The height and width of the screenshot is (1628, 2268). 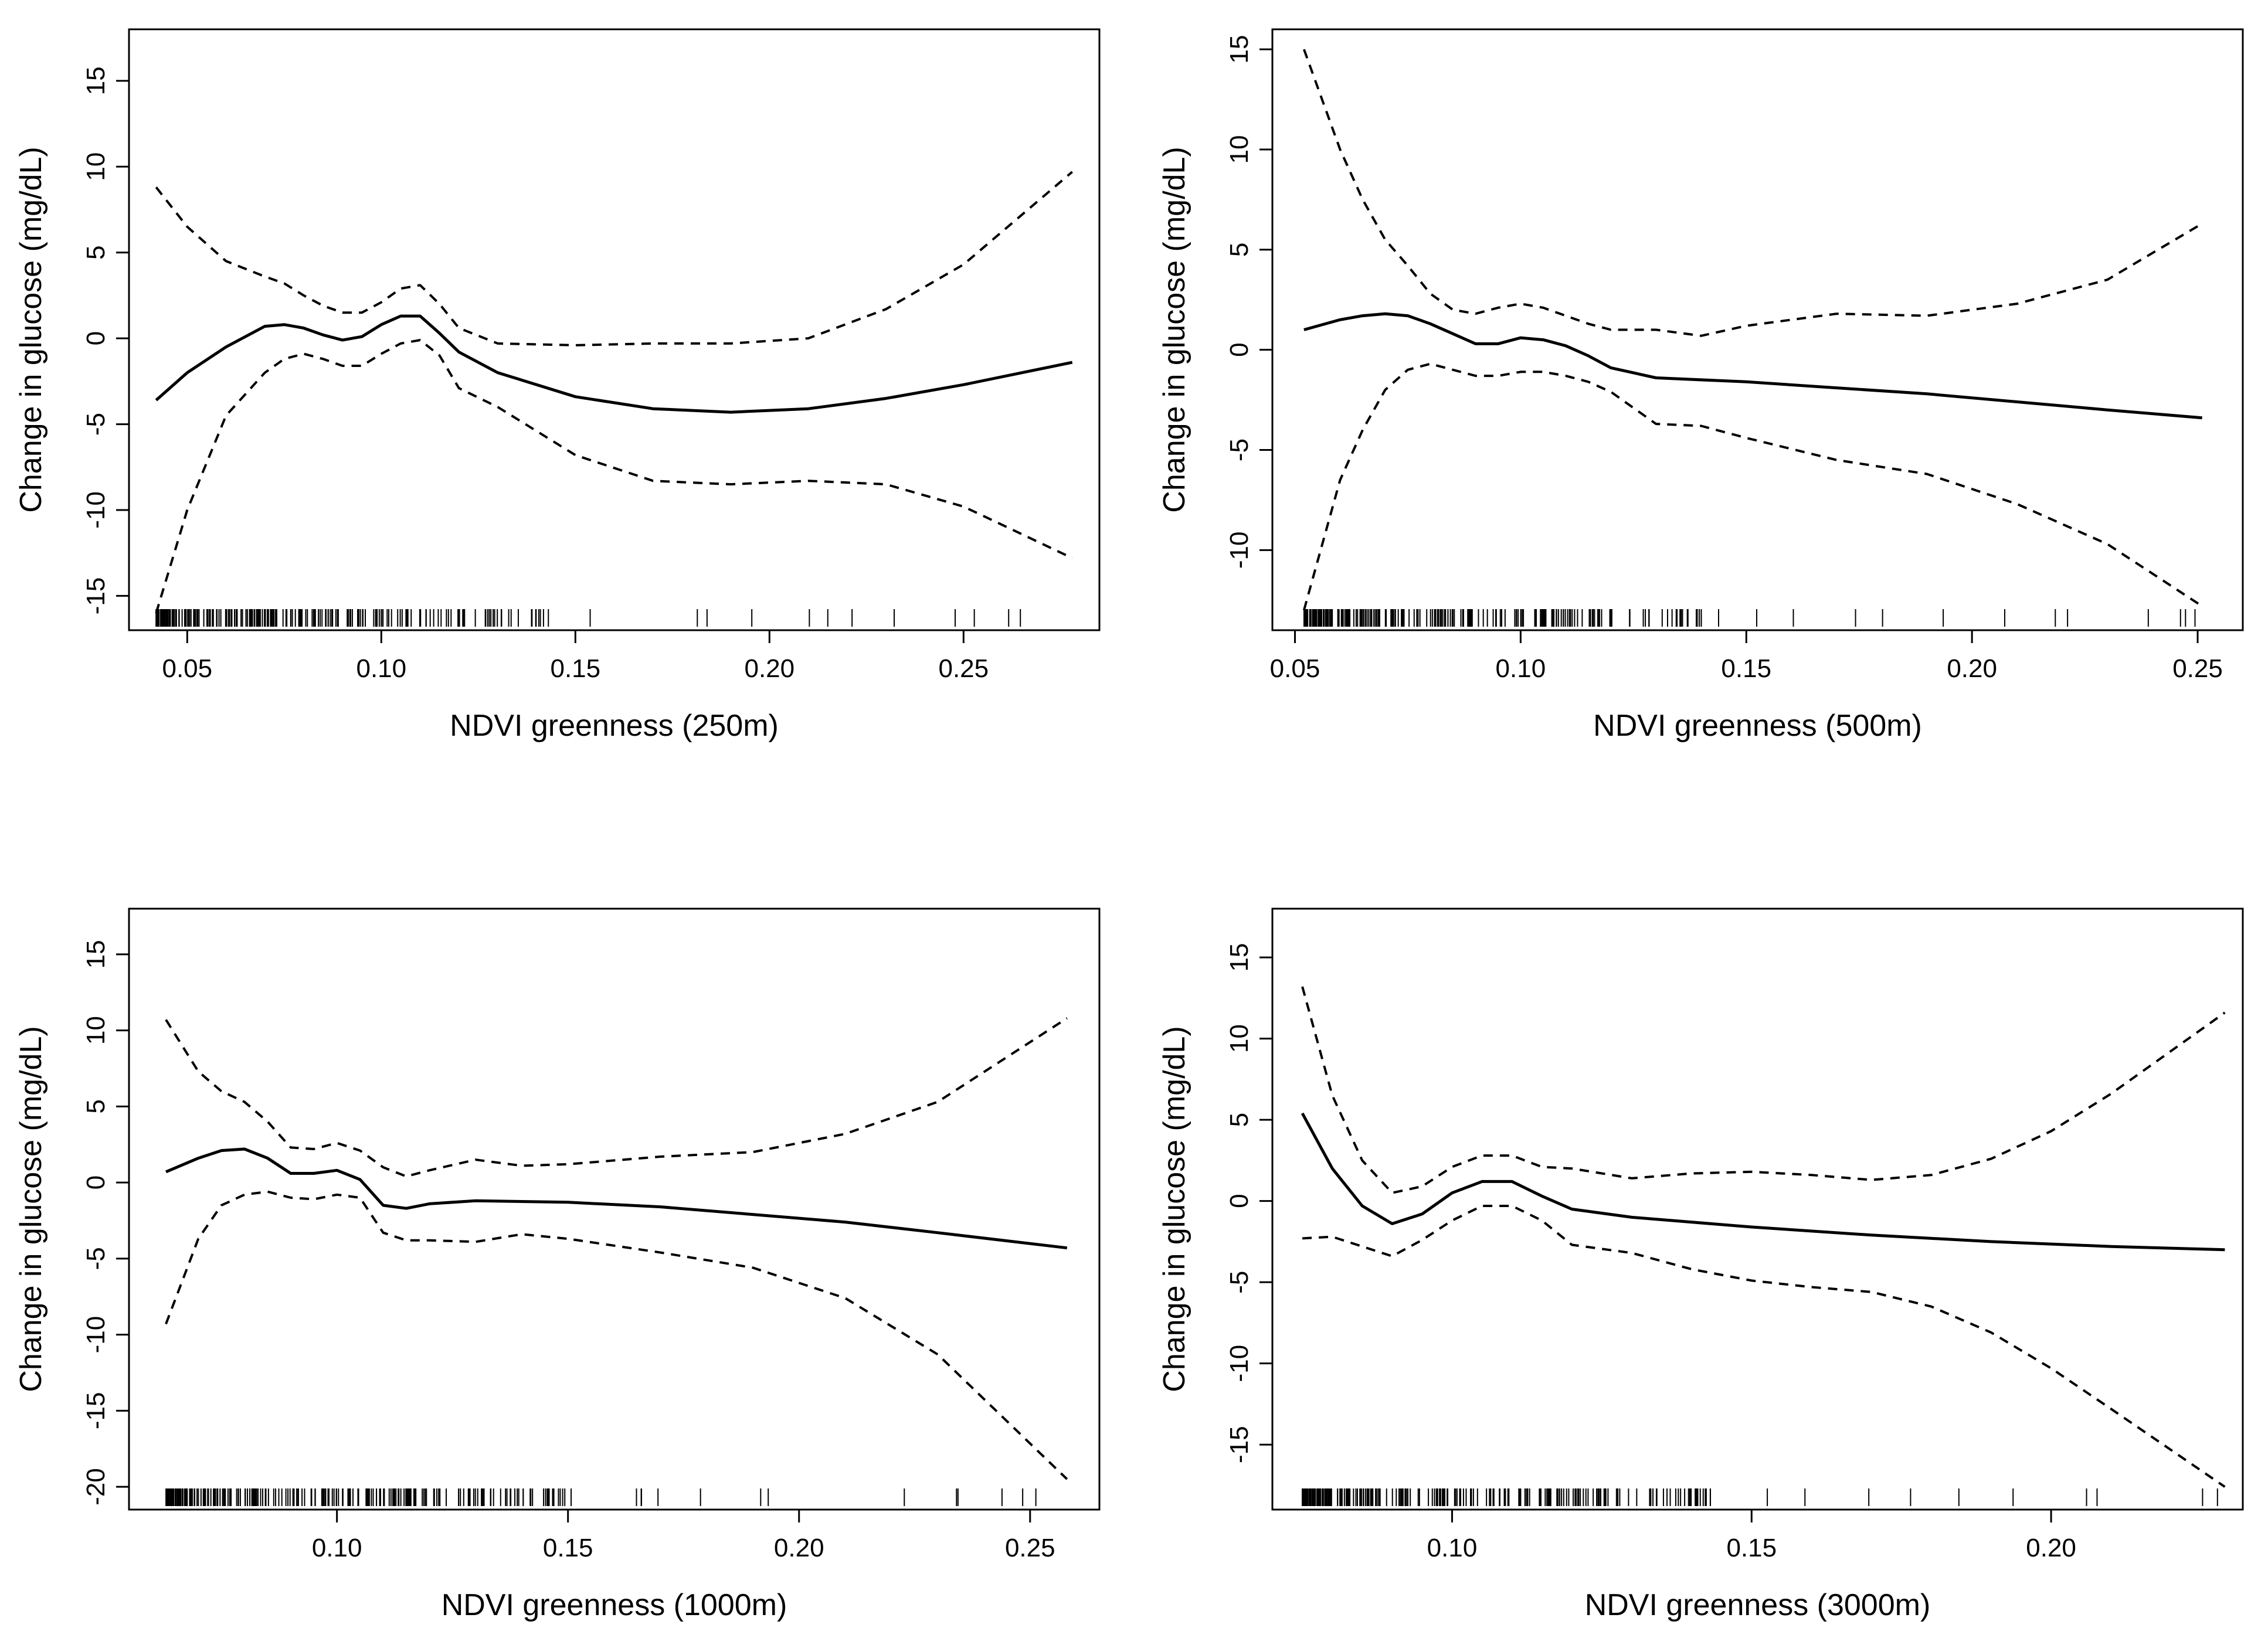 What do you see at coordinates (614, 726) in the screenshot?
I see `x-axis-label: NDVI greenness (250m)` at bounding box center [614, 726].